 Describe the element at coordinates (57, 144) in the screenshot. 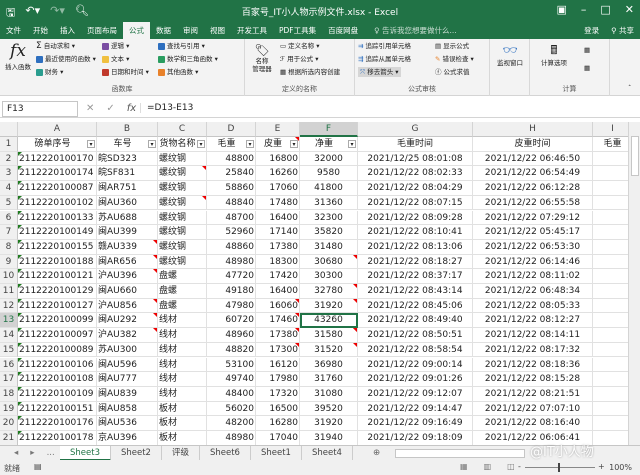

I see `header-cell: 磅单序号 ▾` at that location.